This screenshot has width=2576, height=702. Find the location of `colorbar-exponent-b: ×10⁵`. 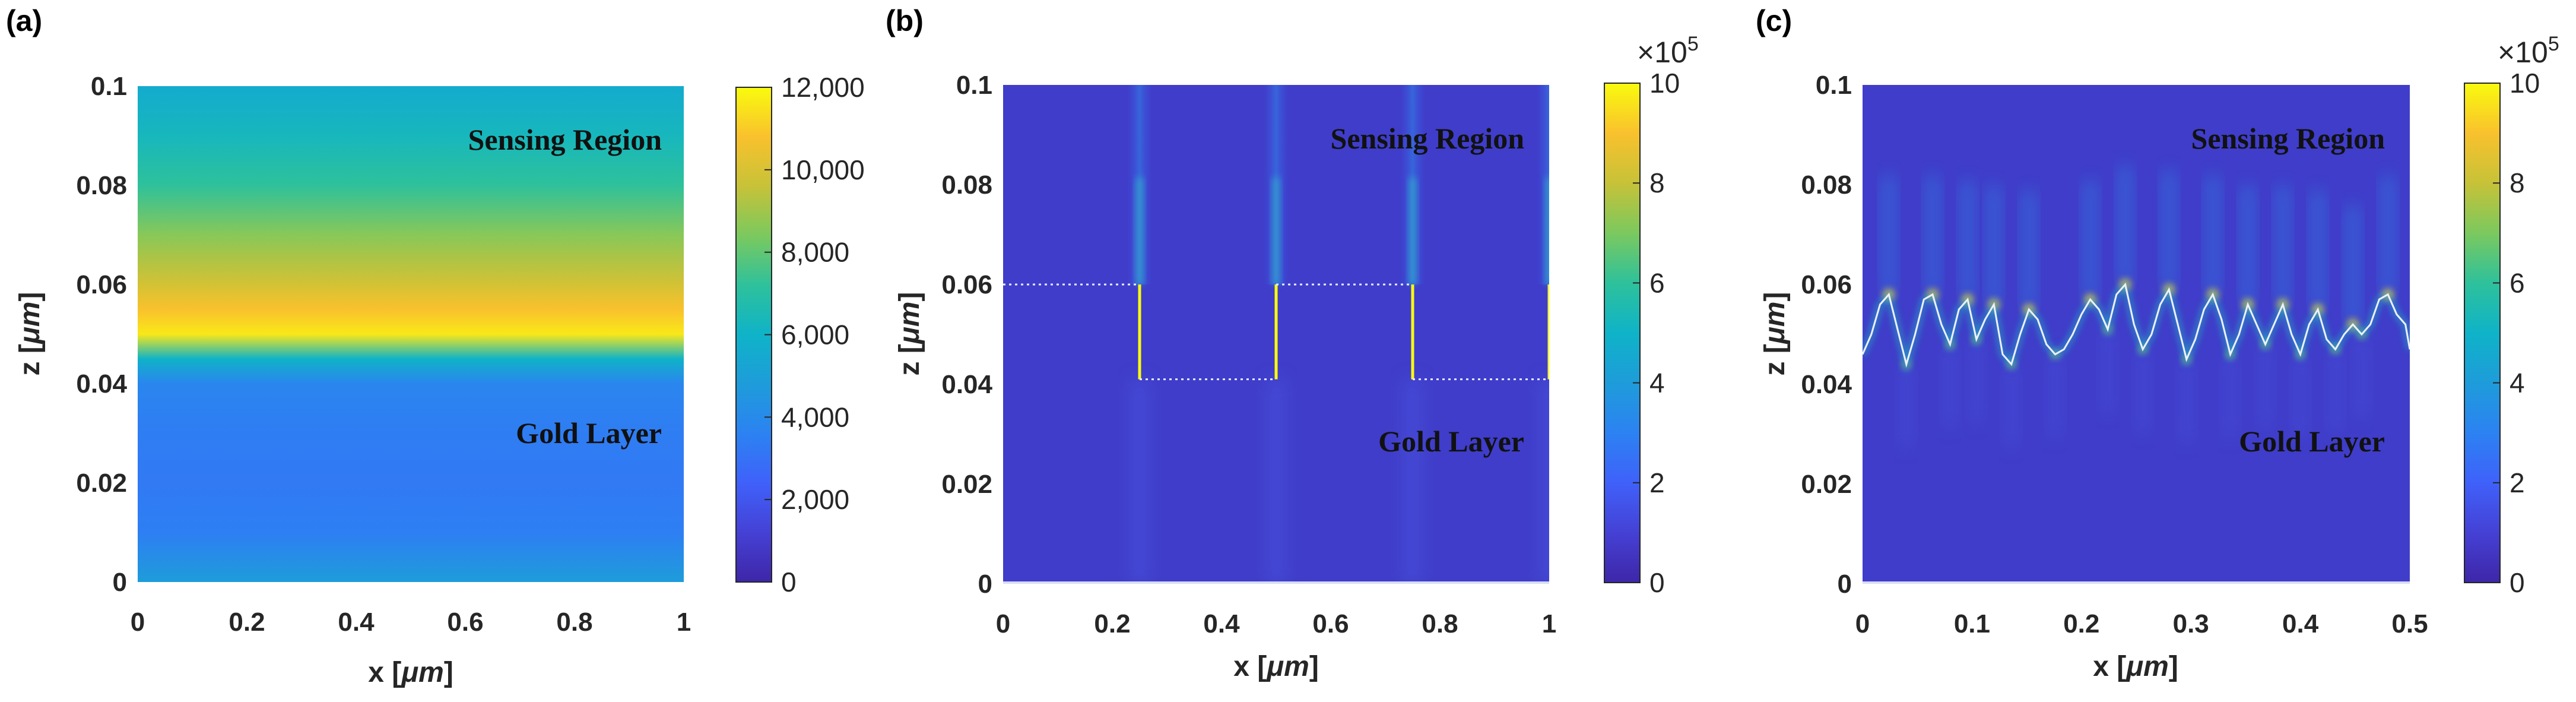

colorbar-exponent-b: ×10⁵ is located at coordinates (1668, 51).